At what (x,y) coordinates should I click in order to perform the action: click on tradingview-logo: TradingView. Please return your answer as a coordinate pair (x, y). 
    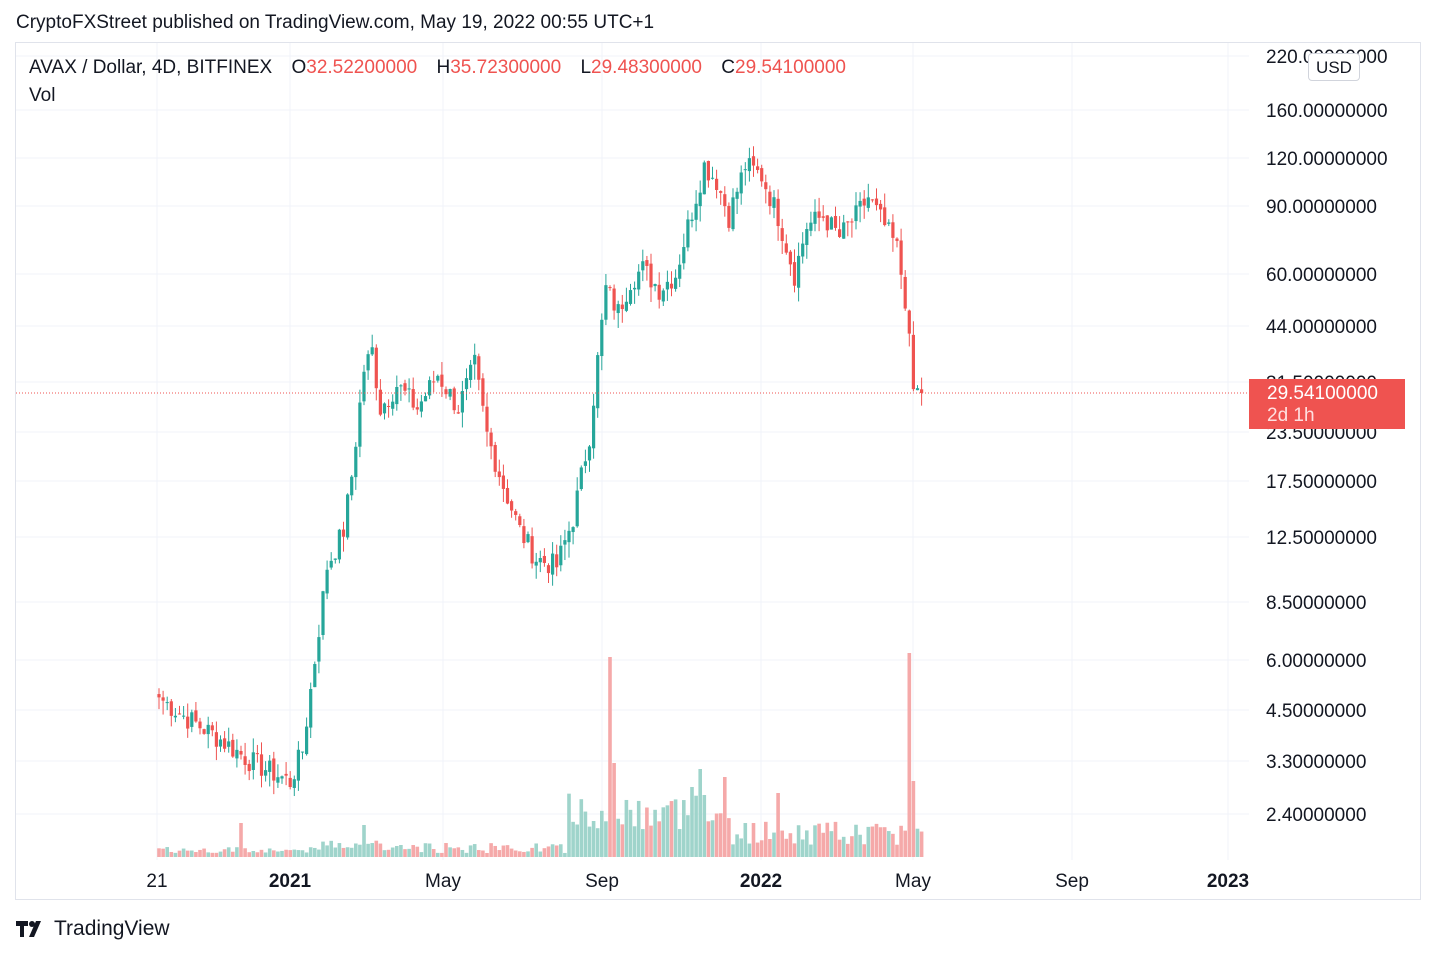
    Looking at the image, I should click on (93, 929).